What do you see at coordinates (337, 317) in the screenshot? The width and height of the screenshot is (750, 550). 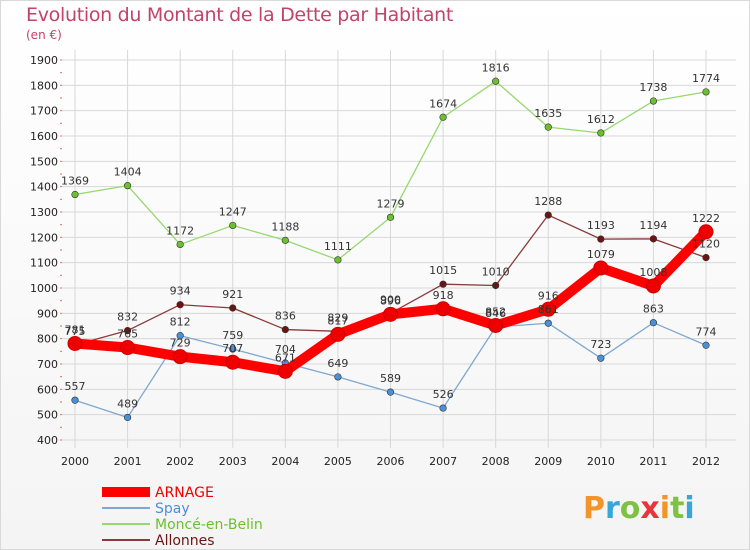 I see `data-label: 829` at bounding box center [337, 317].